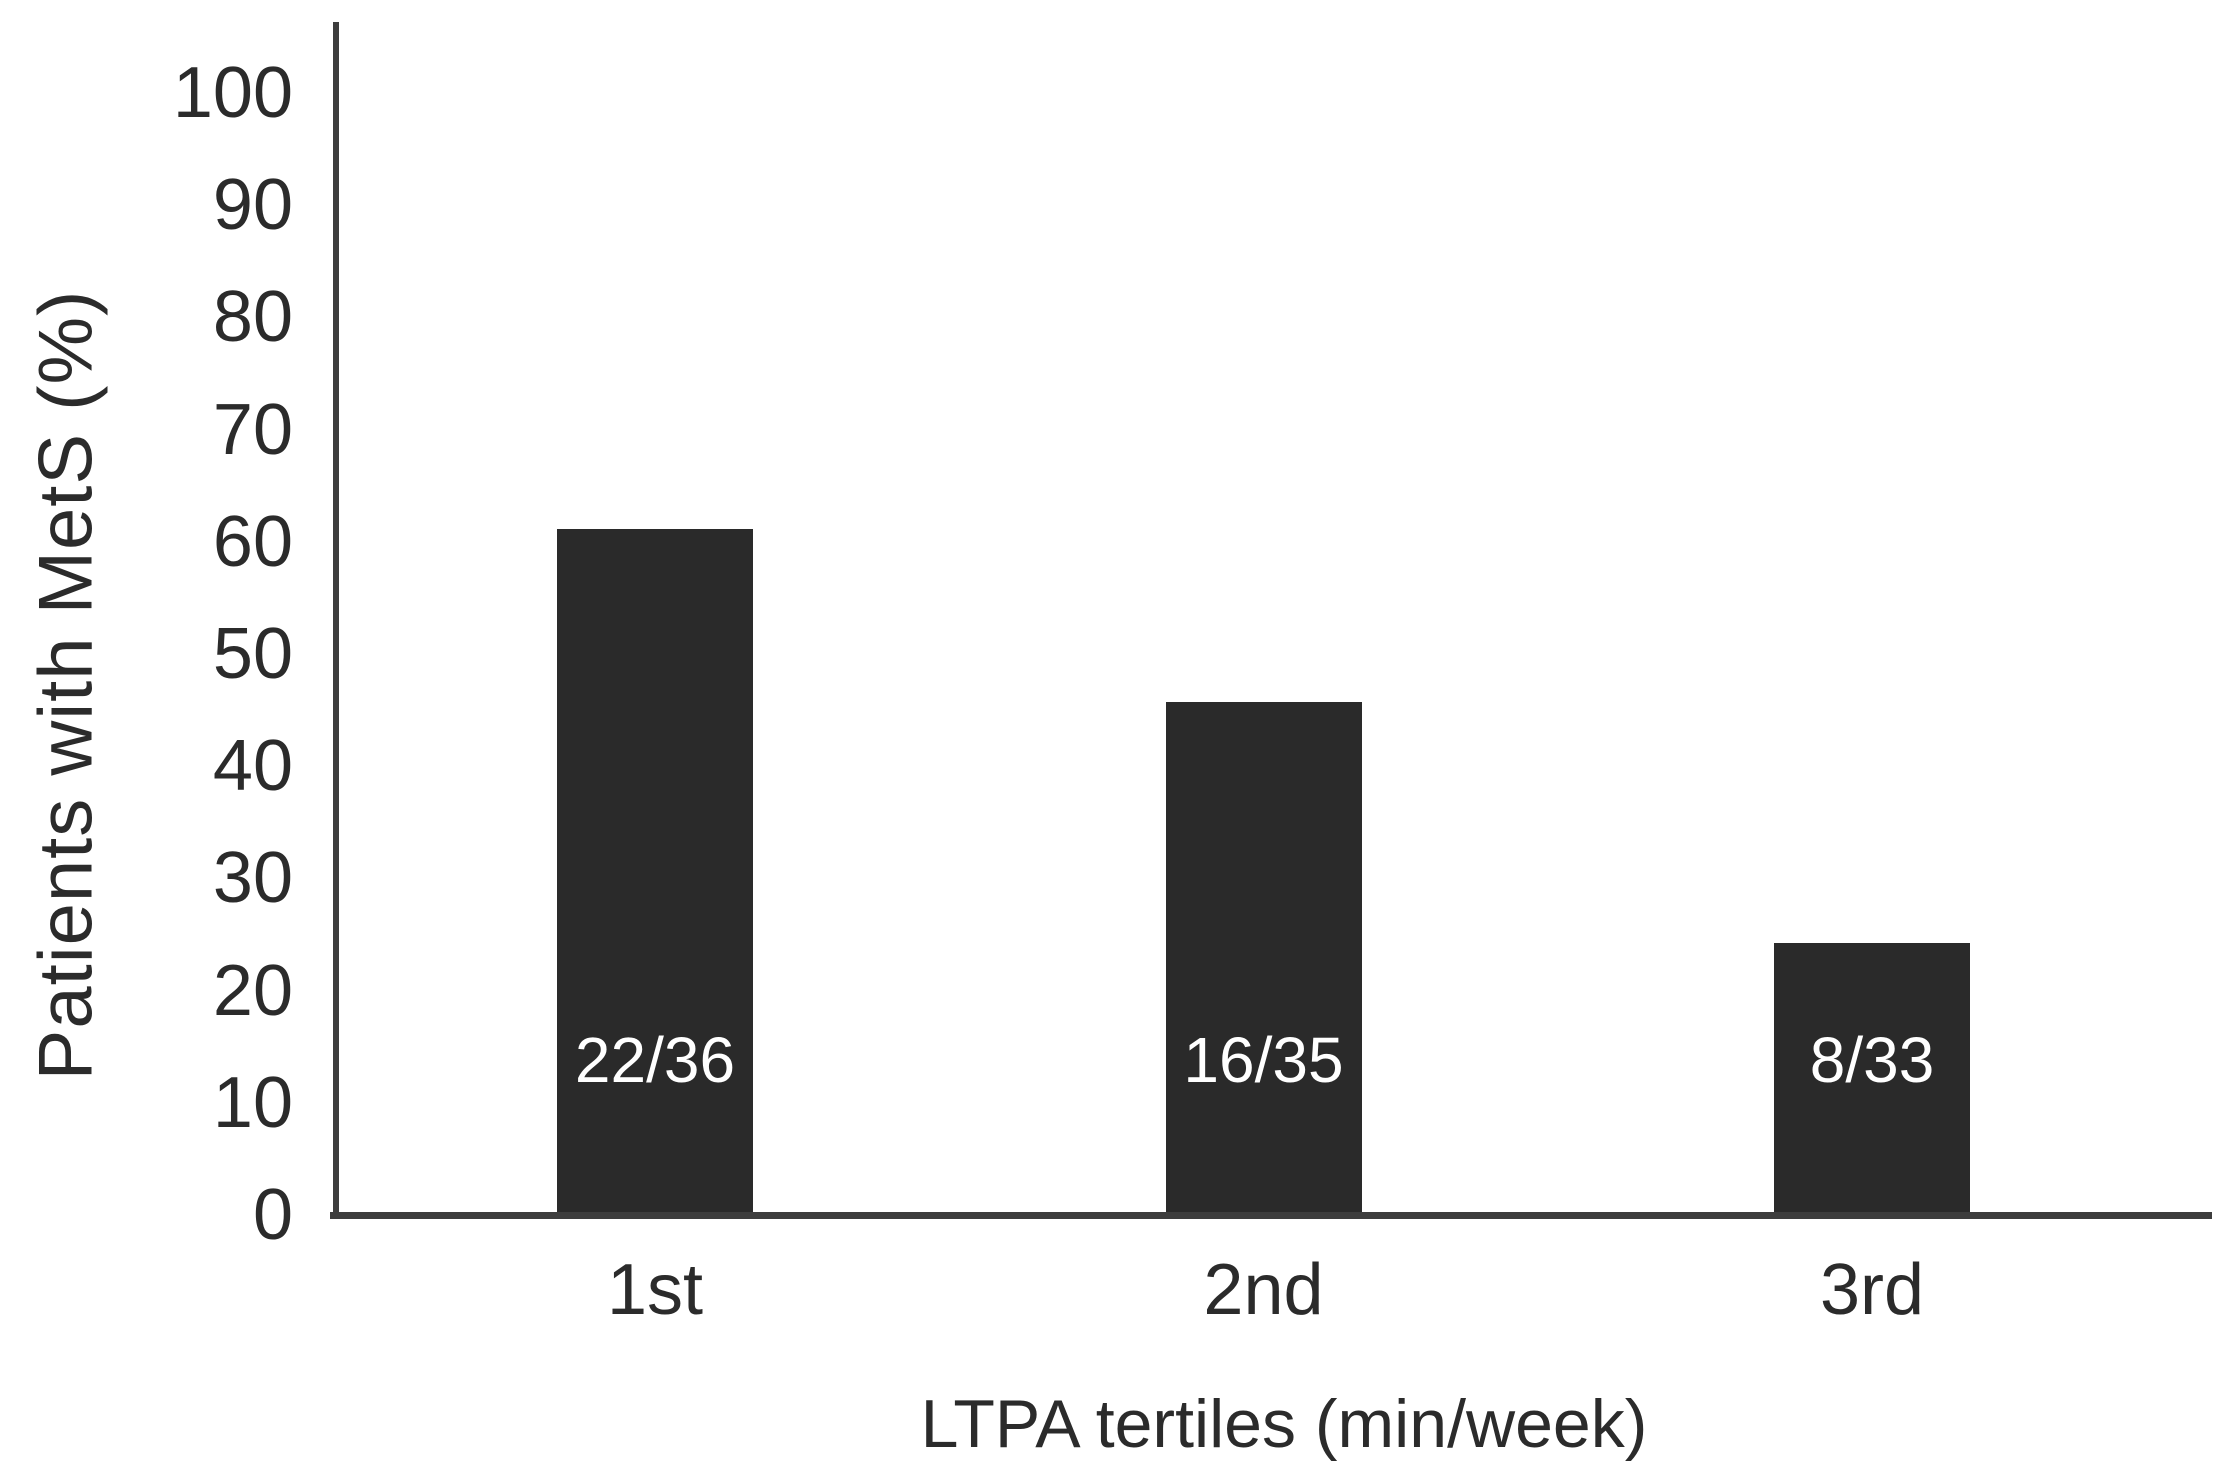 This screenshot has width=2238, height=1474. Describe the element at coordinates (1872, 1060) in the screenshot. I see `bar-count-label: 8/33` at that location.